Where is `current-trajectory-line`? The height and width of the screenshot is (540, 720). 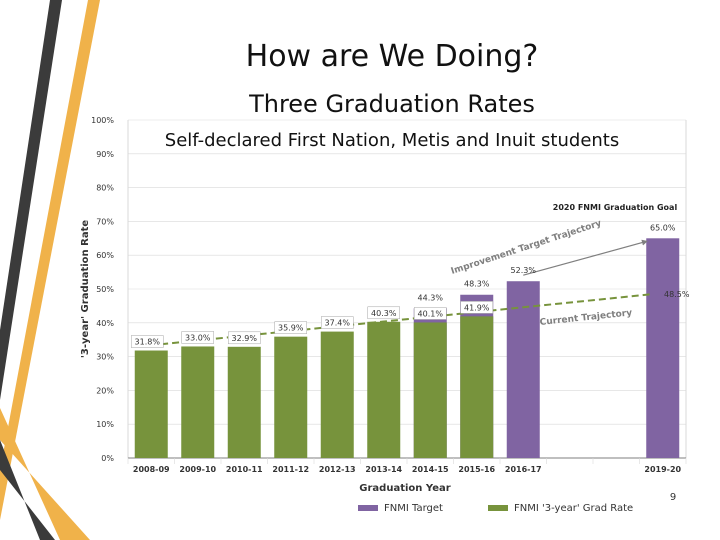 current-trajectory-line is located at coordinates (396, 320).